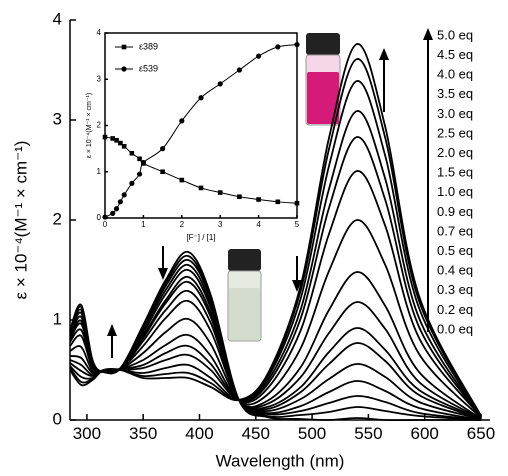 This screenshot has width=508, height=476. What do you see at coordinates (220, 224) in the screenshot?
I see `x-tick-label: 3` at bounding box center [220, 224].